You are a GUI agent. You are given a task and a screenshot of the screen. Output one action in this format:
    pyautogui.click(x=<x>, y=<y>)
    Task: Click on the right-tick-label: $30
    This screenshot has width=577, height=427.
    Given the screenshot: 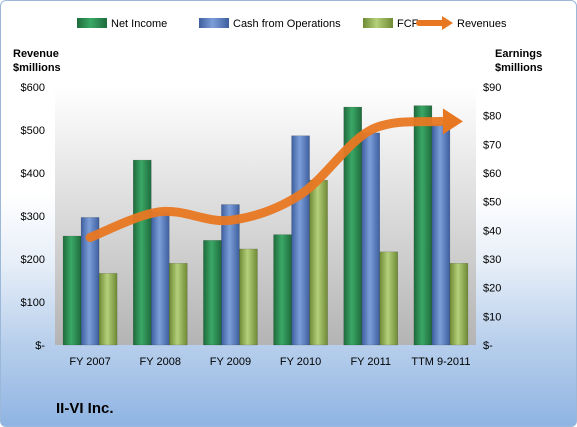 What is the action you would take?
    pyautogui.click(x=492, y=260)
    